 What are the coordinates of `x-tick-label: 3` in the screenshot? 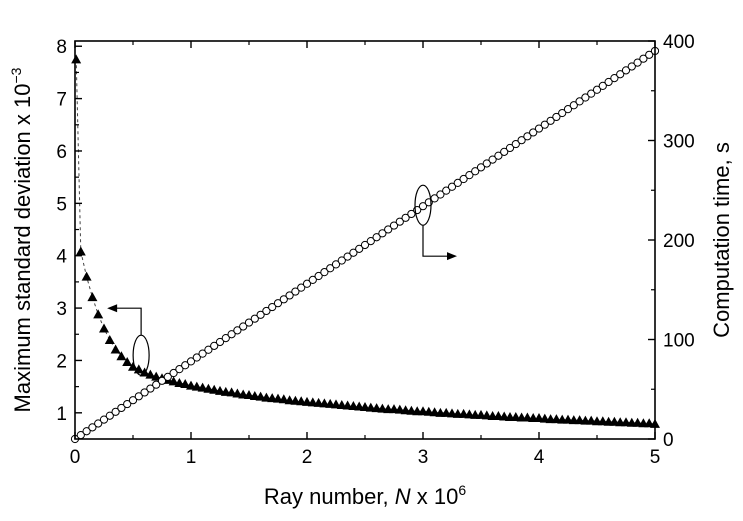 It's located at (423, 457).